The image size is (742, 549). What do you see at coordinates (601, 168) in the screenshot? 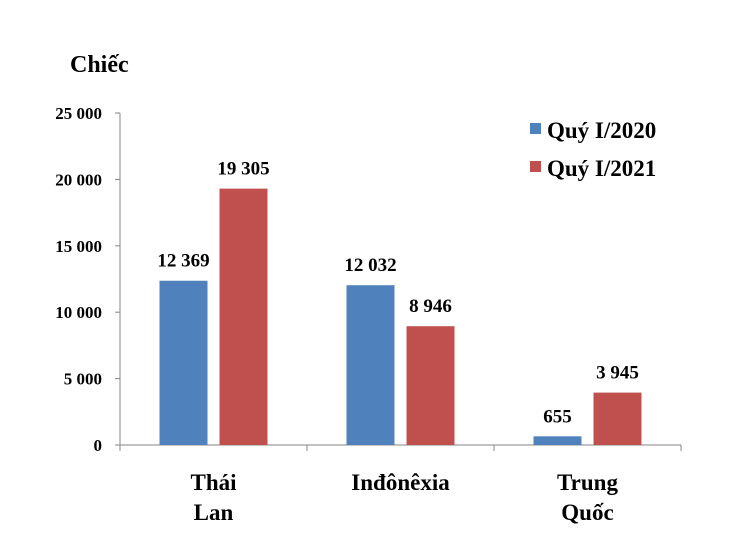
I see `legend-label: Quý I/2021` at bounding box center [601, 168].